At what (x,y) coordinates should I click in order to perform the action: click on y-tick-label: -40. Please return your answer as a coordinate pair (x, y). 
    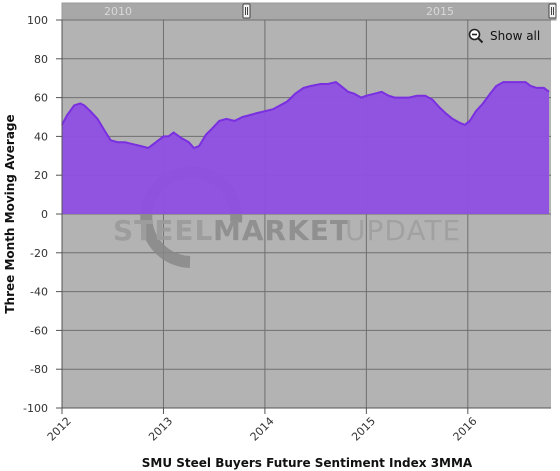
    Looking at the image, I should click on (39, 292).